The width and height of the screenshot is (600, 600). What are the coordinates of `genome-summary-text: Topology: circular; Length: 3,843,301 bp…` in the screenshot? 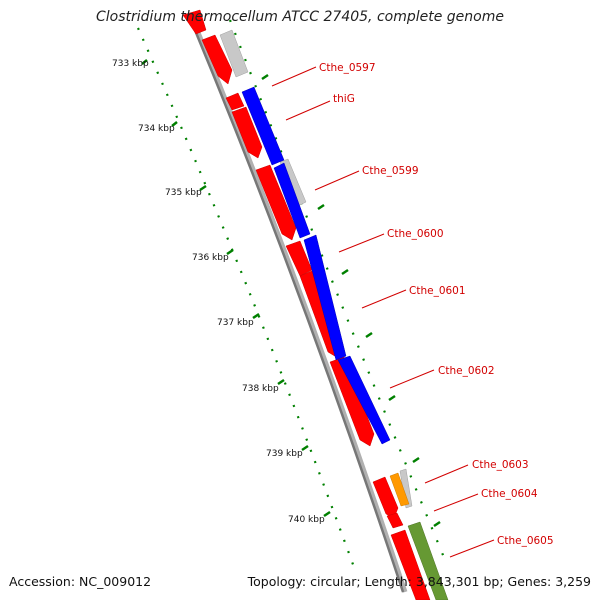 It's located at (419, 581).